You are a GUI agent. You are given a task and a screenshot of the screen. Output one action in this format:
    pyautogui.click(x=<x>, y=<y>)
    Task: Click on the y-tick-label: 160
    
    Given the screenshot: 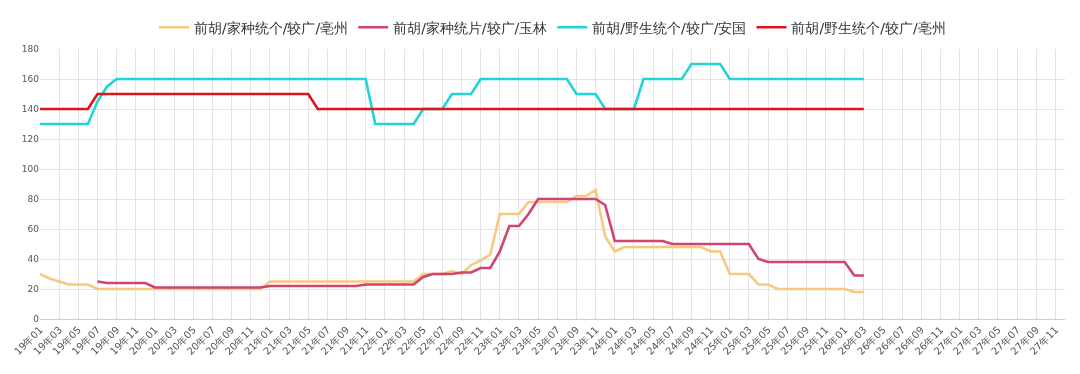 What is the action you would take?
    pyautogui.click(x=30, y=79)
    